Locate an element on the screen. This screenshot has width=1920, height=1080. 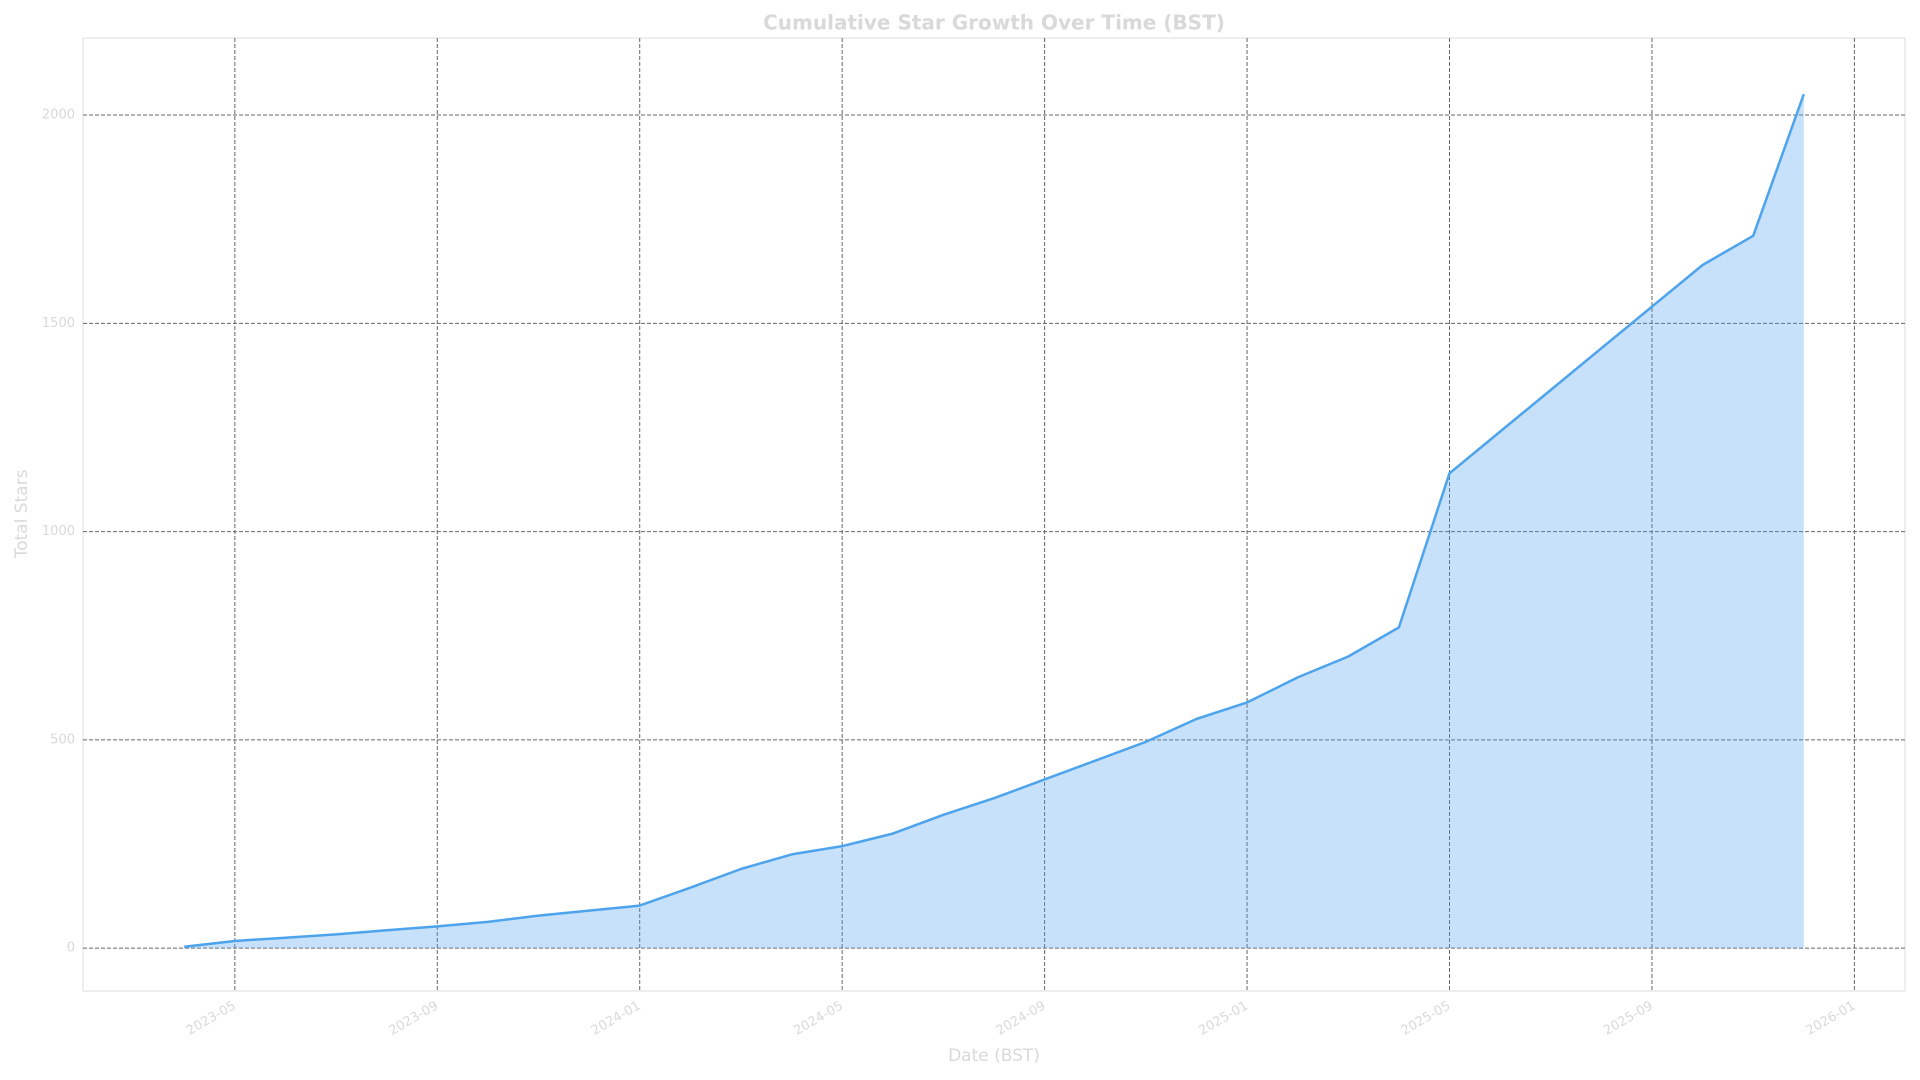
x-tick-label: 2023-05 is located at coordinates (211, 1019).